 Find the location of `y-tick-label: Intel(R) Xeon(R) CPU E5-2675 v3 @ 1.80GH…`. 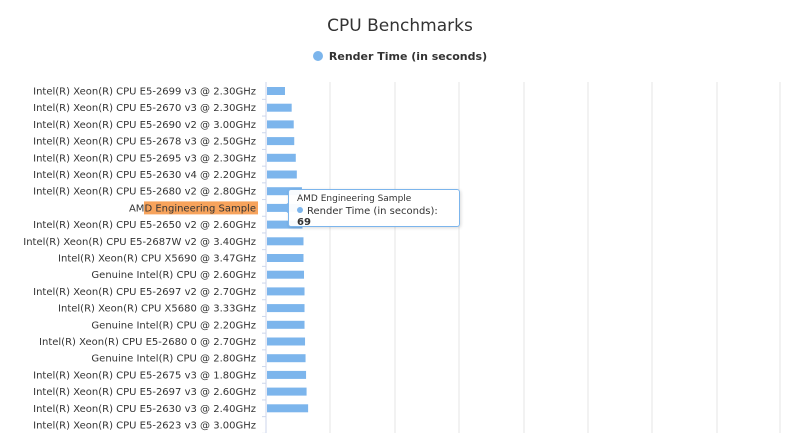

y-tick-label: Intel(R) Xeon(R) CPU E5-2675 v3 @ 1.80GH… is located at coordinates (144, 375).